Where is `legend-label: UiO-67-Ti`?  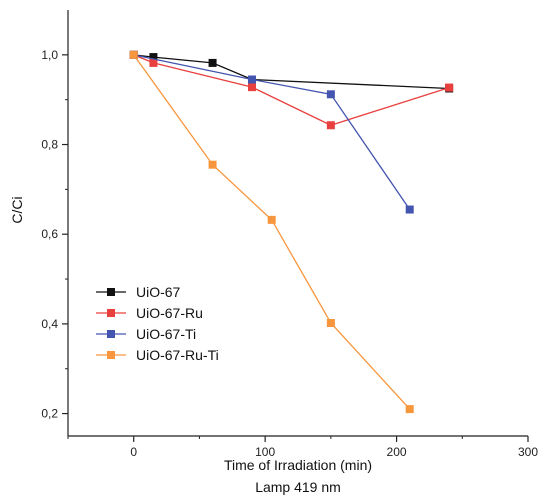 legend-label: UiO-67-Ti is located at coordinates (166, 334).